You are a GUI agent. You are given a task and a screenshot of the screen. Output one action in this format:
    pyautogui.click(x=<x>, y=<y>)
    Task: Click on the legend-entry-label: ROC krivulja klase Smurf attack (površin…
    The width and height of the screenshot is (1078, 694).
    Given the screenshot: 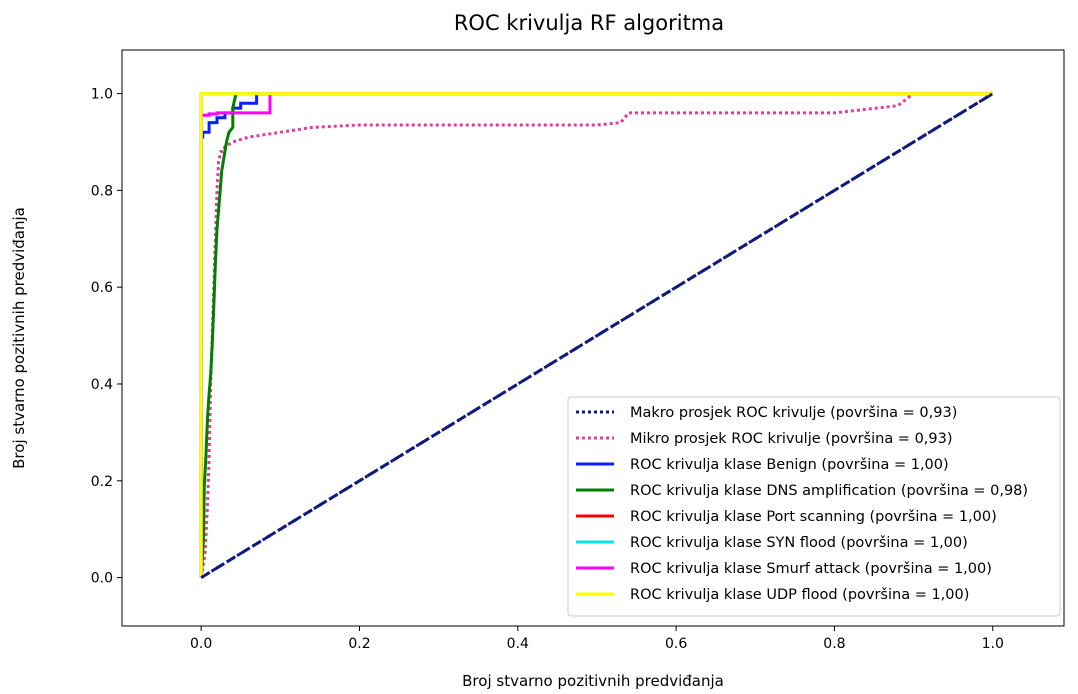 What is the action you would take?
    pyautogui.click(x=811, y=569)
    